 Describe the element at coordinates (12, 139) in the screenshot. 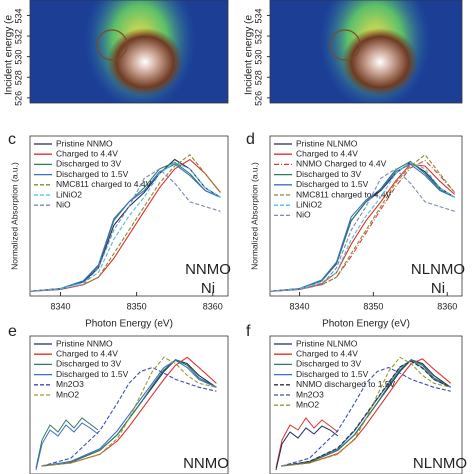

I see `panel-label: c` at that location.